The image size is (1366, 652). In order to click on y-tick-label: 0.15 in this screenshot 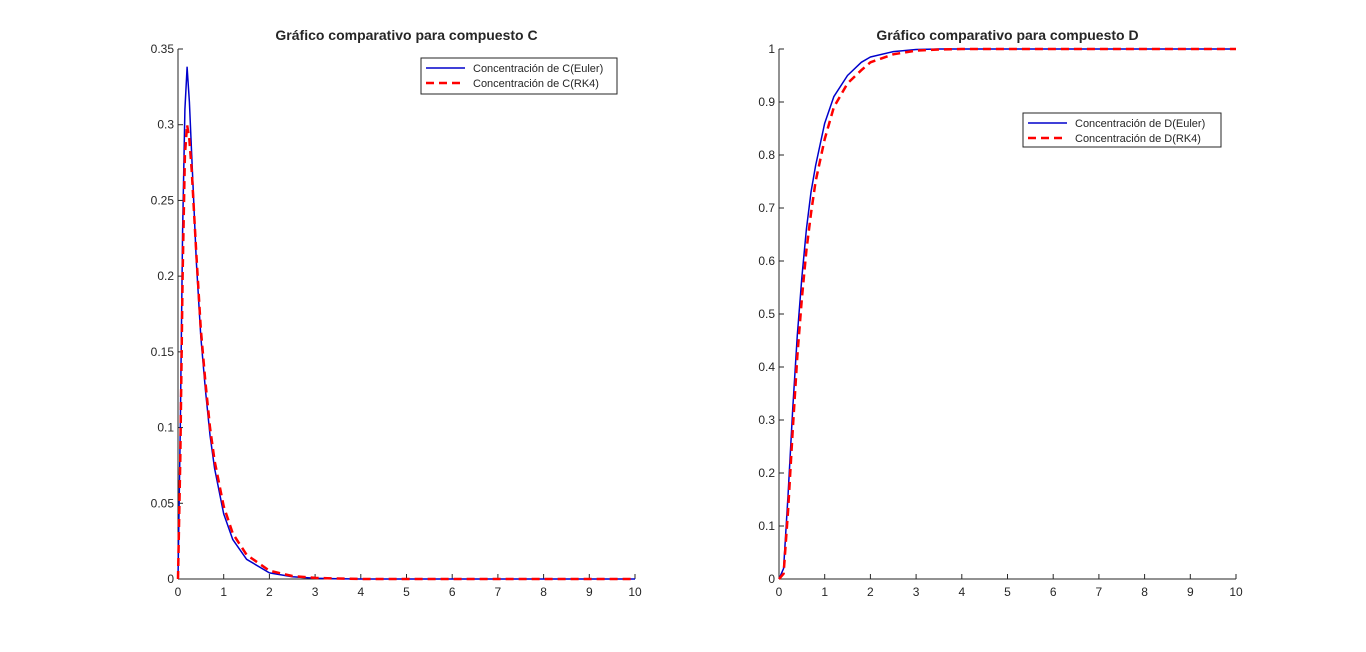, I will do `click(163, 352)`.